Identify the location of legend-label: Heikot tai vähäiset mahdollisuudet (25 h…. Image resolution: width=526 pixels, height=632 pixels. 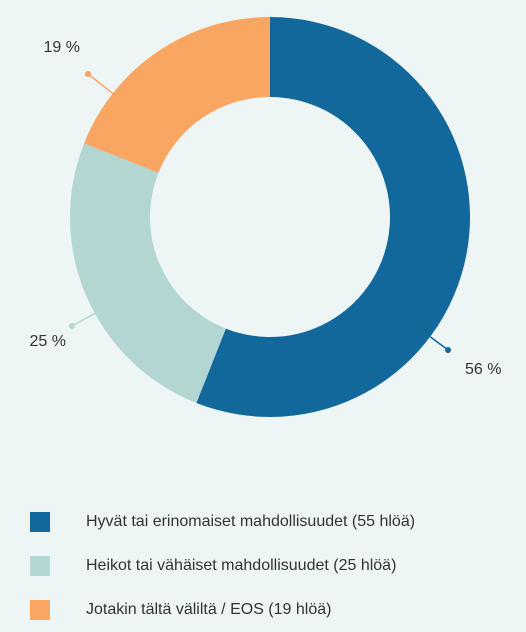
(241, 565).